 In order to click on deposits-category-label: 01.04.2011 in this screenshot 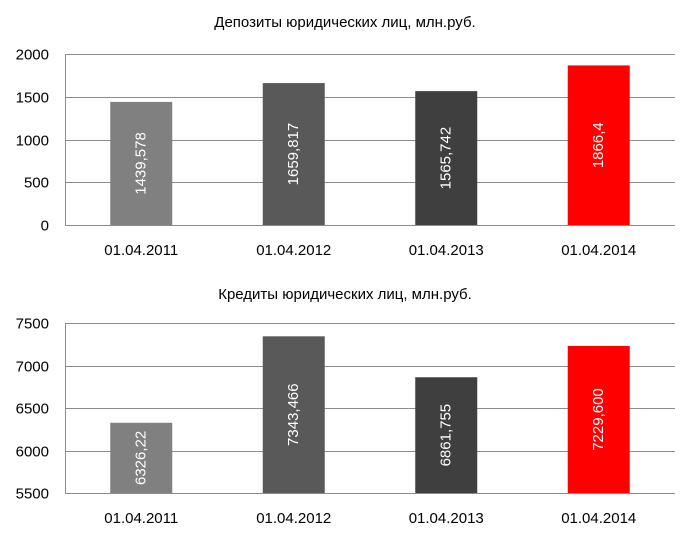, I will do `click(141, 250)`.